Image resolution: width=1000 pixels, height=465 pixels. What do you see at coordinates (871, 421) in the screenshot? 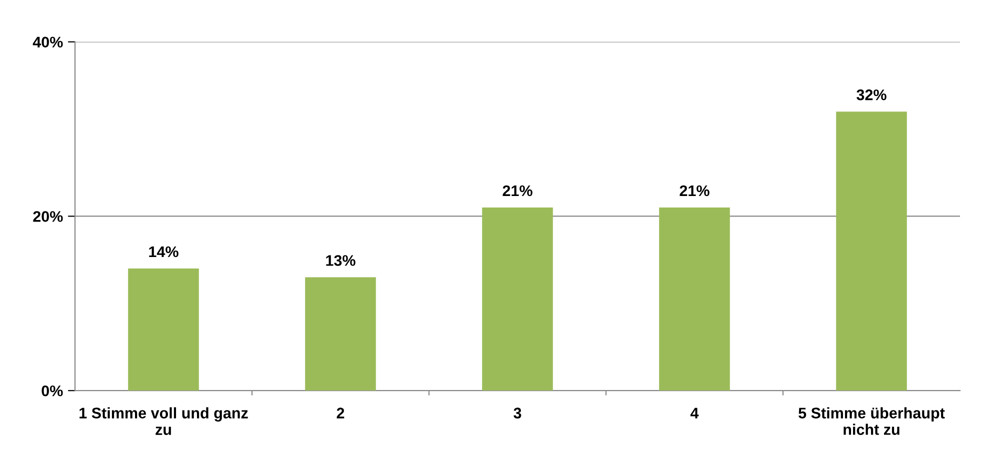
I see `x-tick-label: 5 Stimme überhaupt nicht zu` at bounding box center [871, 421].